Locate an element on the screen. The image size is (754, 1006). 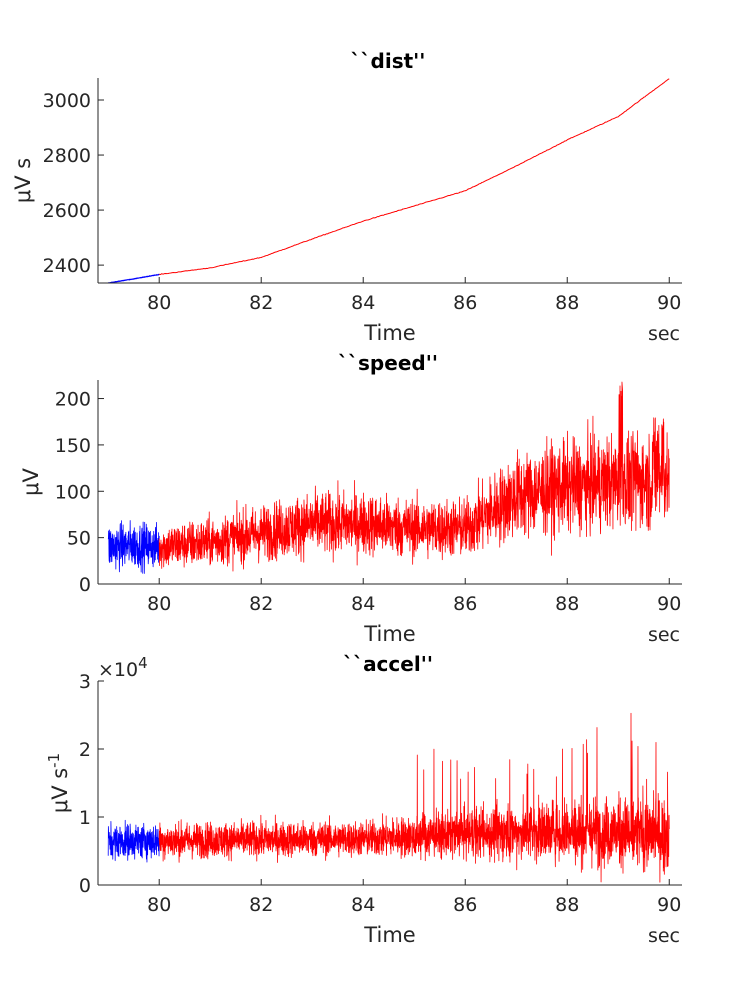
y-axis-label: μV is located at coordinates (31, 482).